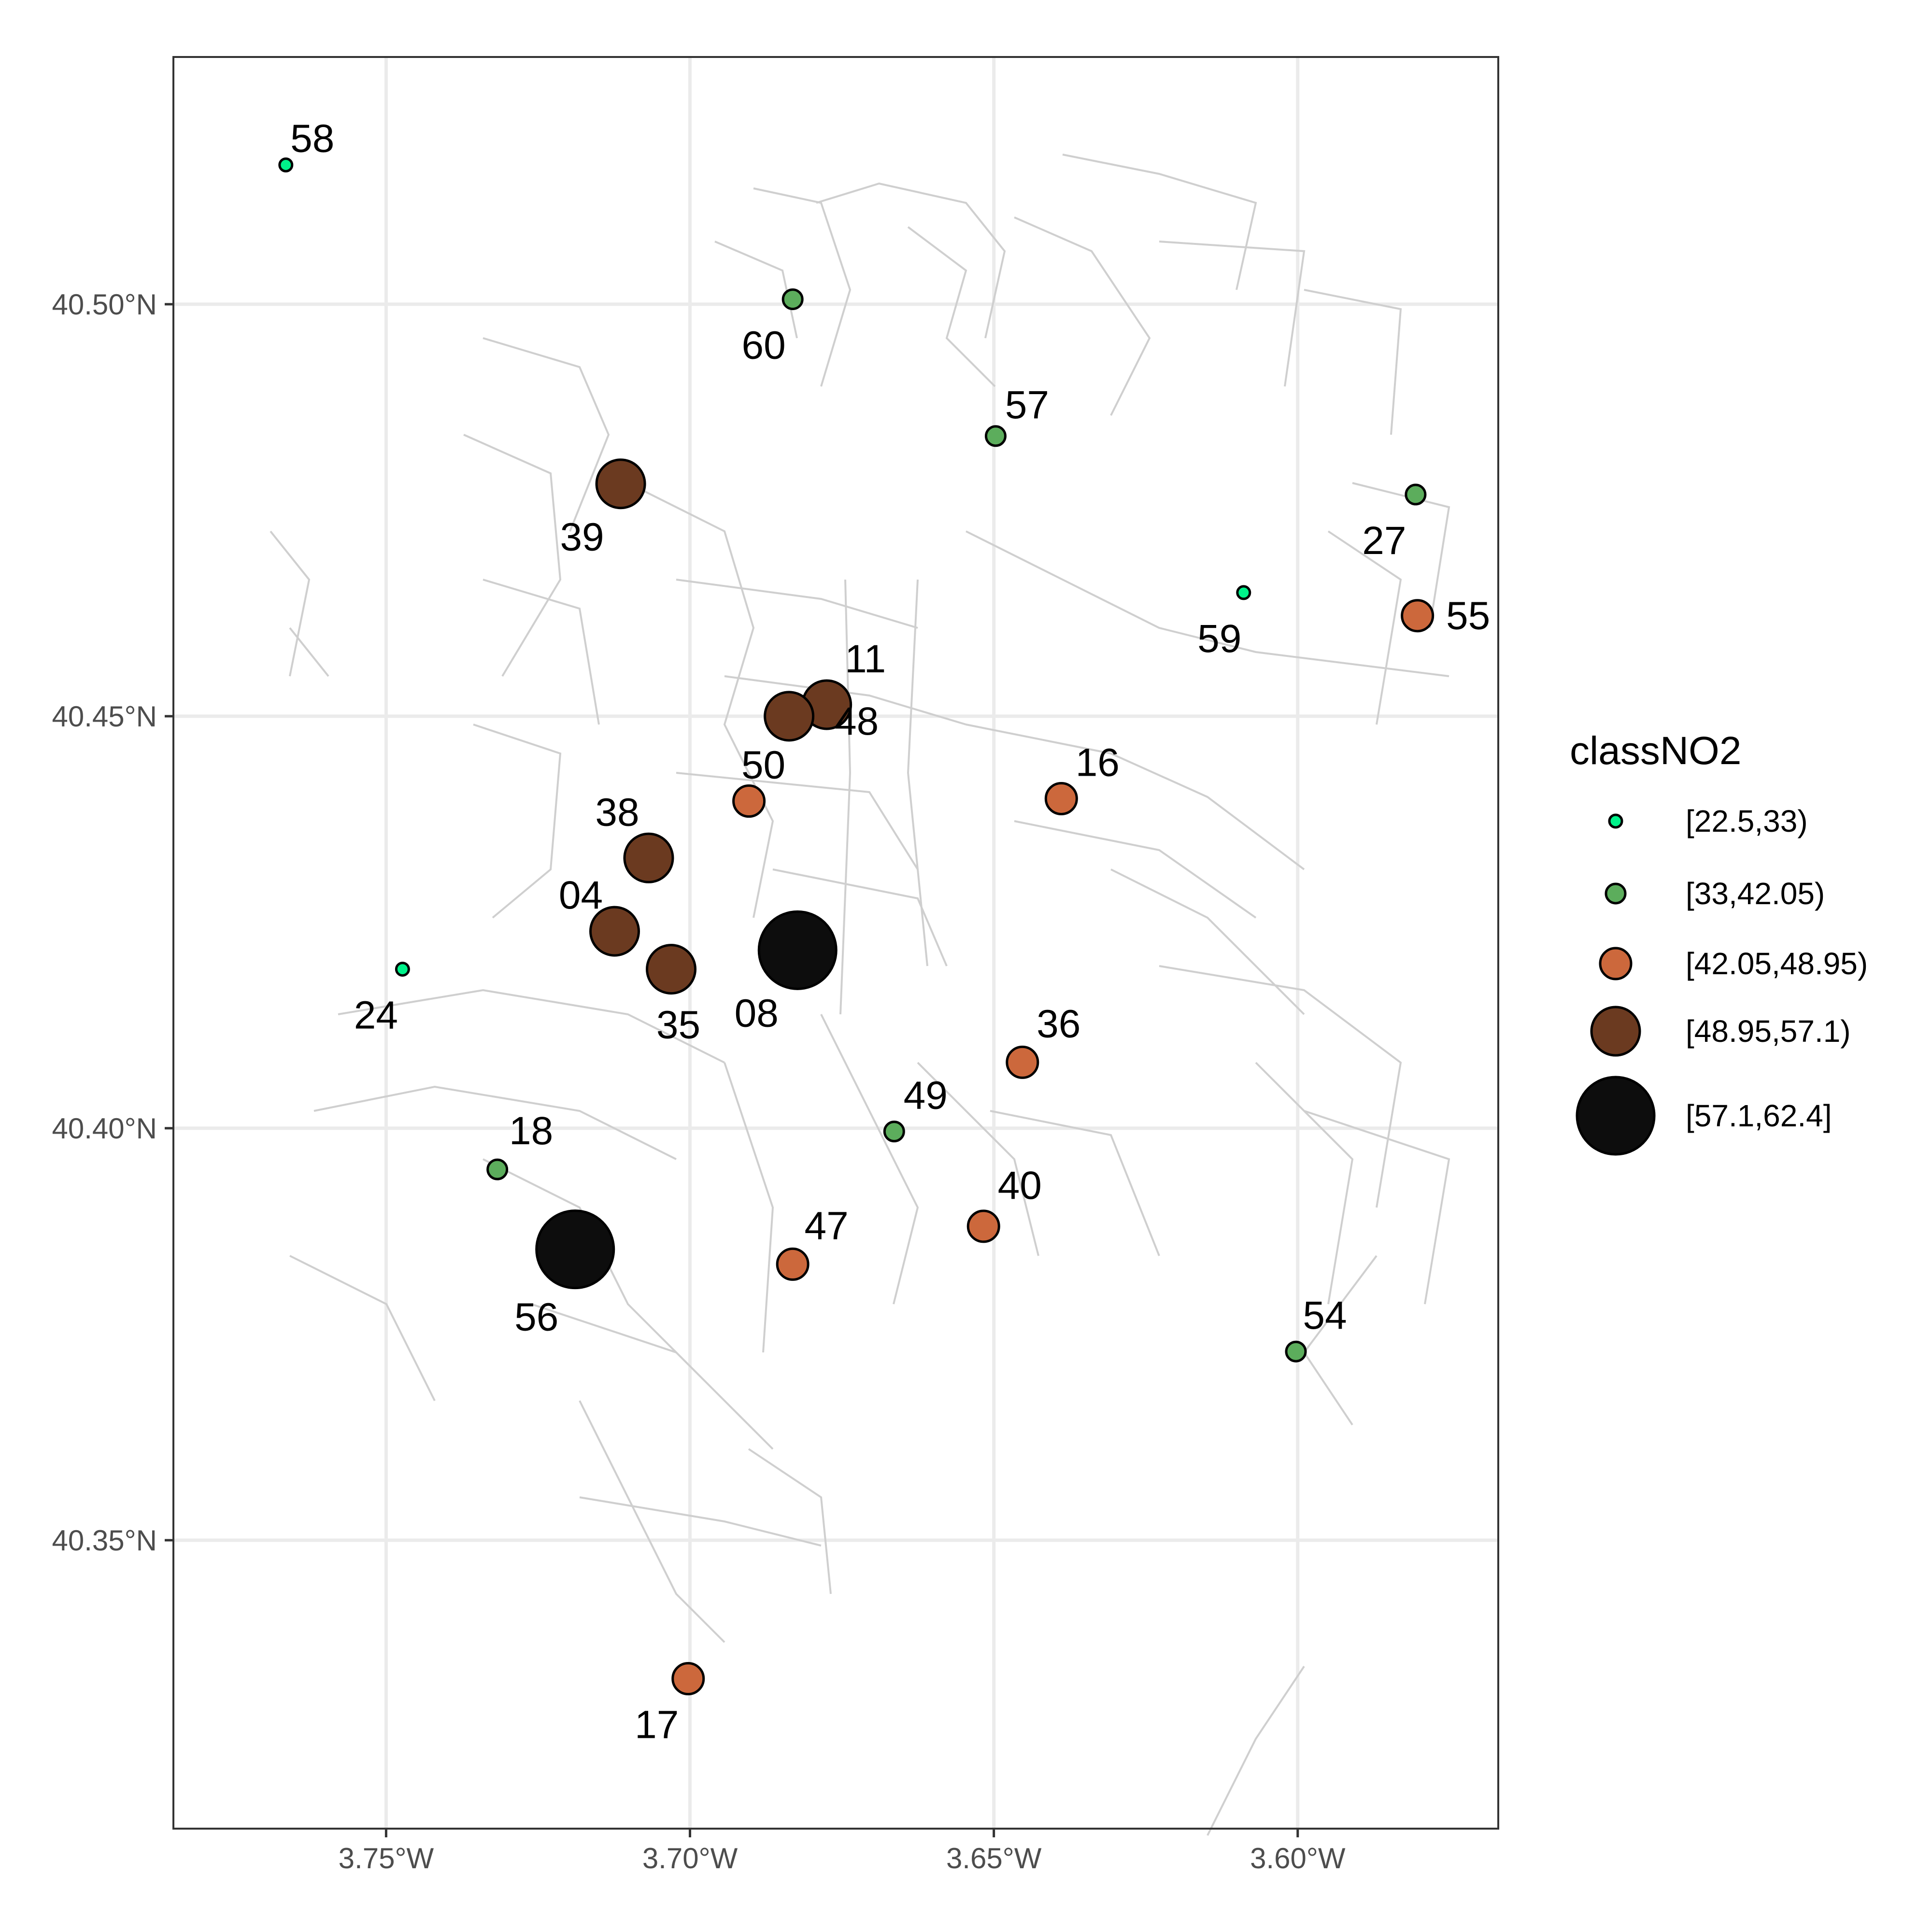 This screenshot has width=1932, height=1932. I want to click on station-label-08: 08, so click(757, 1013).